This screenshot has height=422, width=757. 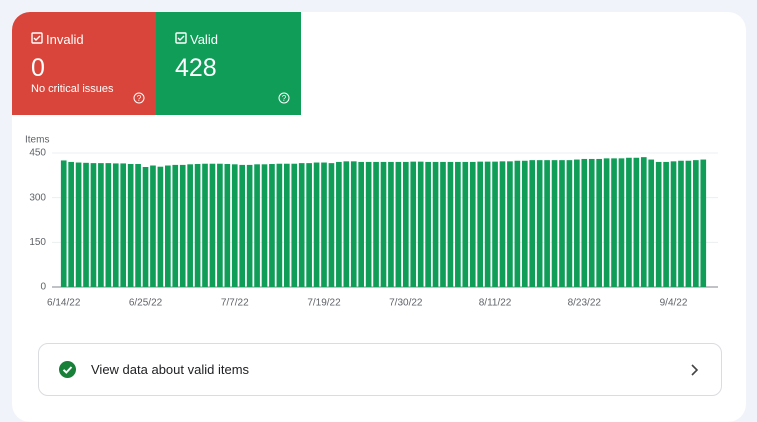 I want to click on chevron-icon, so click(x=695, y=370).